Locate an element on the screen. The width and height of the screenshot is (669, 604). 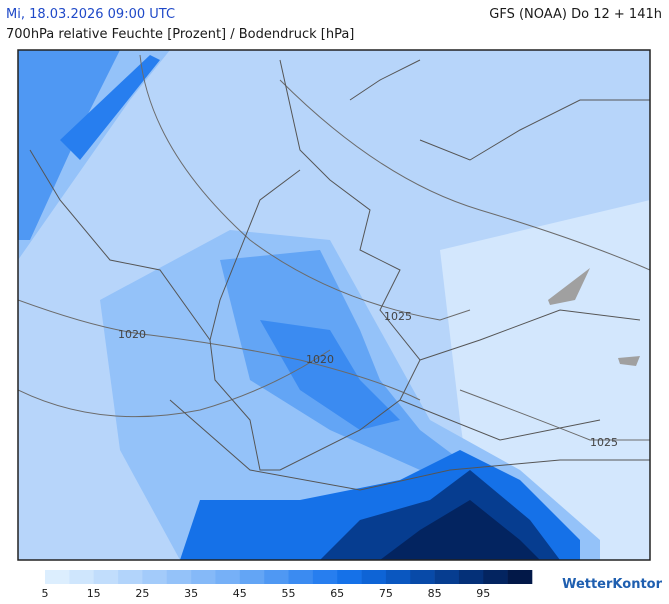
colorbar-label: 95 is located at coordinates (483, 593).